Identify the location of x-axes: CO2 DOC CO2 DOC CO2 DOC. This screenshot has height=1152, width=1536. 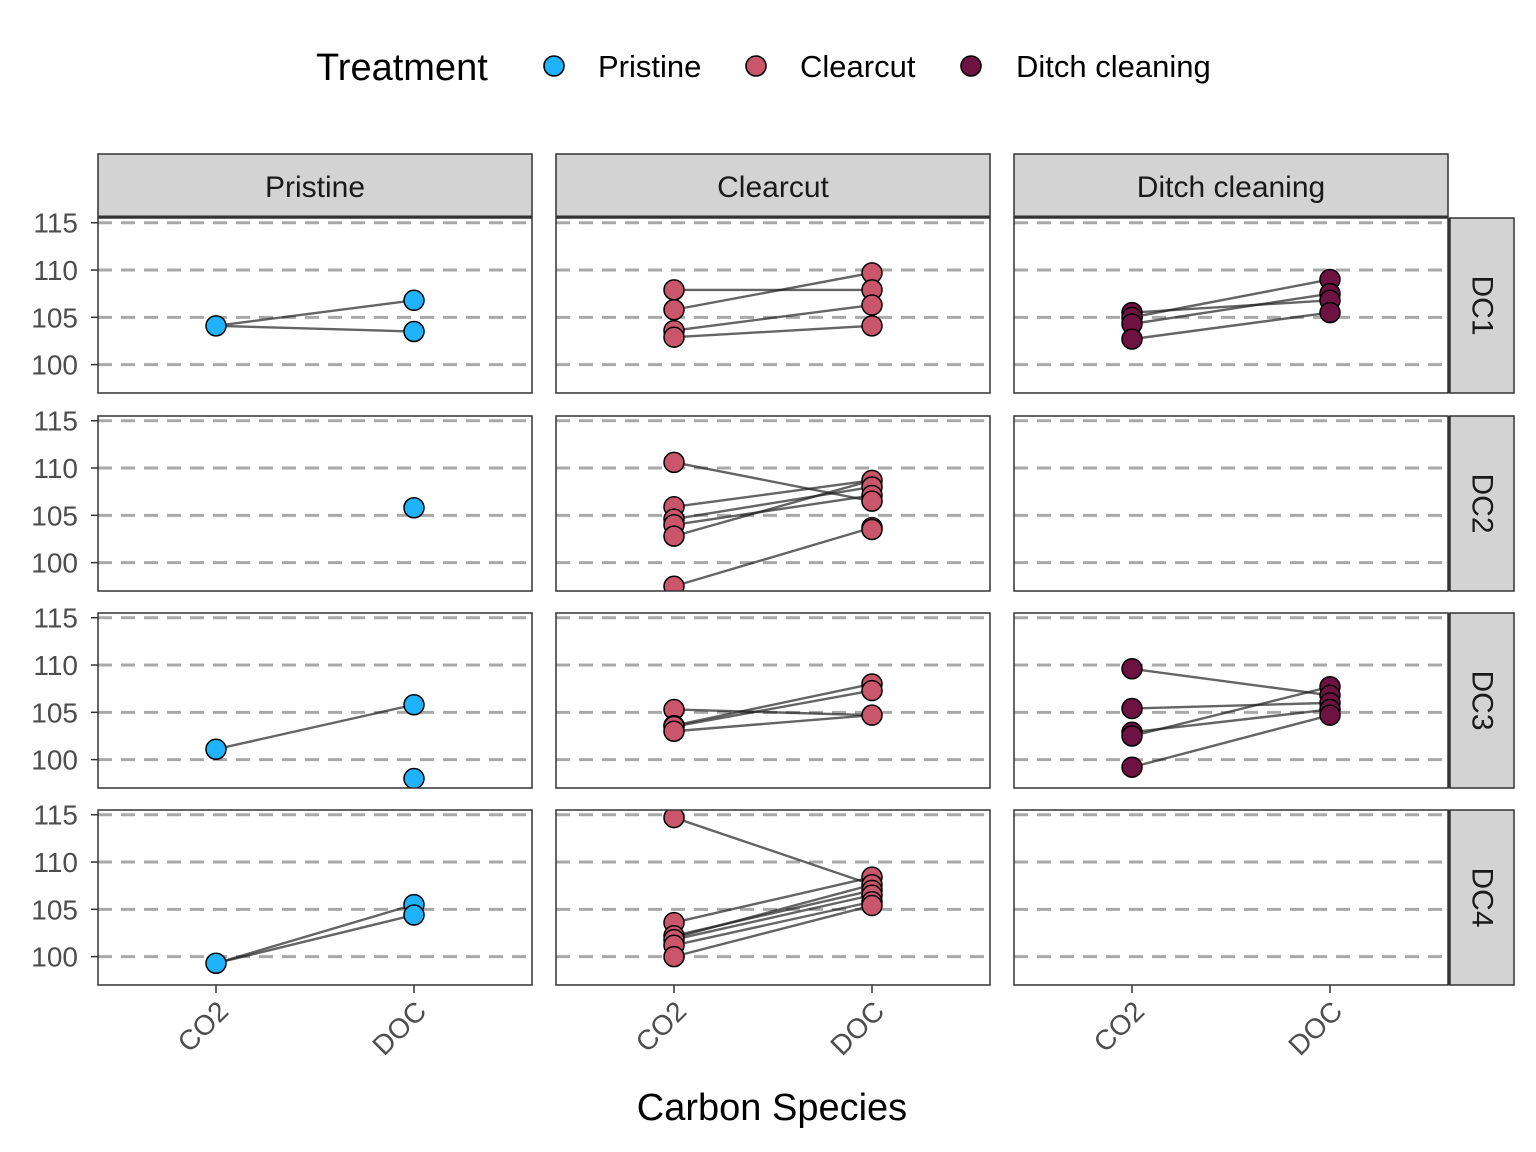
(760, 1023).